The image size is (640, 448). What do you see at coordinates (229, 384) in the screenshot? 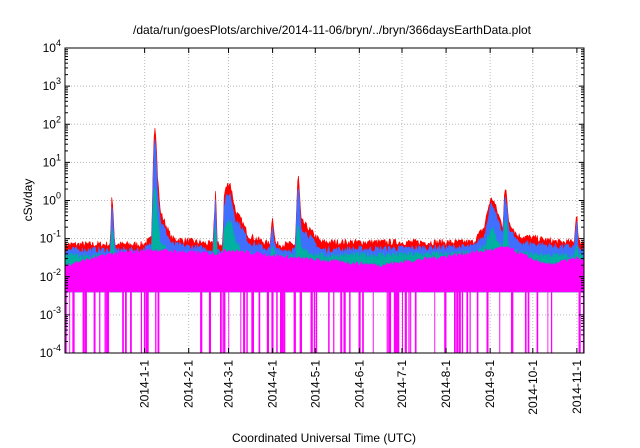
I see `x-tick-label: 2014-3-1` at bounding box center [229, 384].